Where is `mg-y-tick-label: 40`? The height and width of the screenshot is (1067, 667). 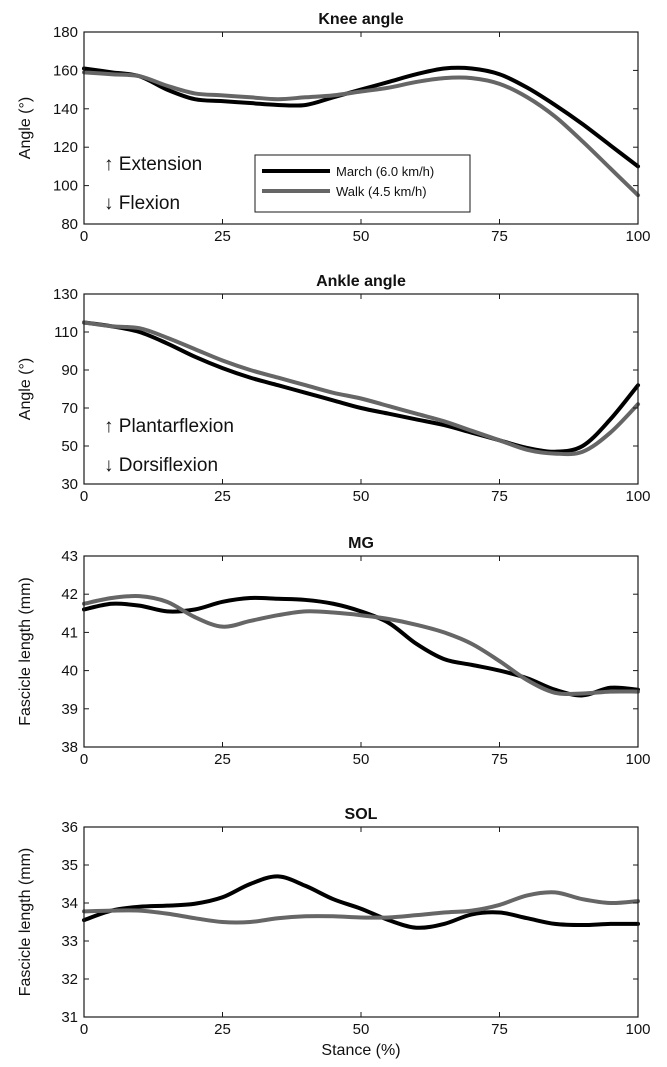
mg-y-tick-label: 40 is located at coordinates (69, 671).